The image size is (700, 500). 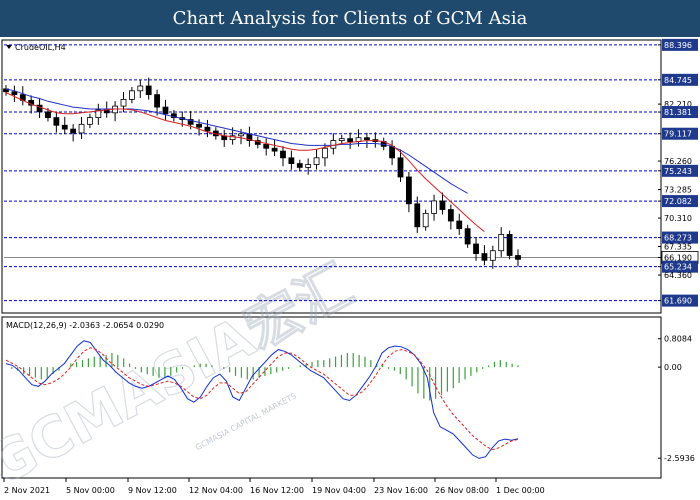 What do you see at coordinates (216, 490) in the screenshot?
I see `x-tick-label: 12 Nov 04:00` at bounding box center [216, 490].